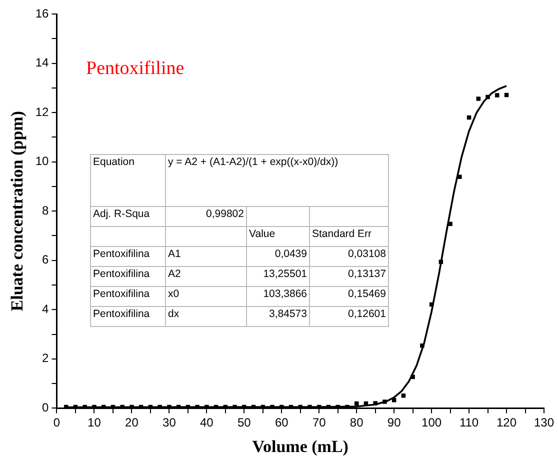  Describe the element at coordinates (349, 276) in the screenshot. I see `annotation: 0,13137` at that location.